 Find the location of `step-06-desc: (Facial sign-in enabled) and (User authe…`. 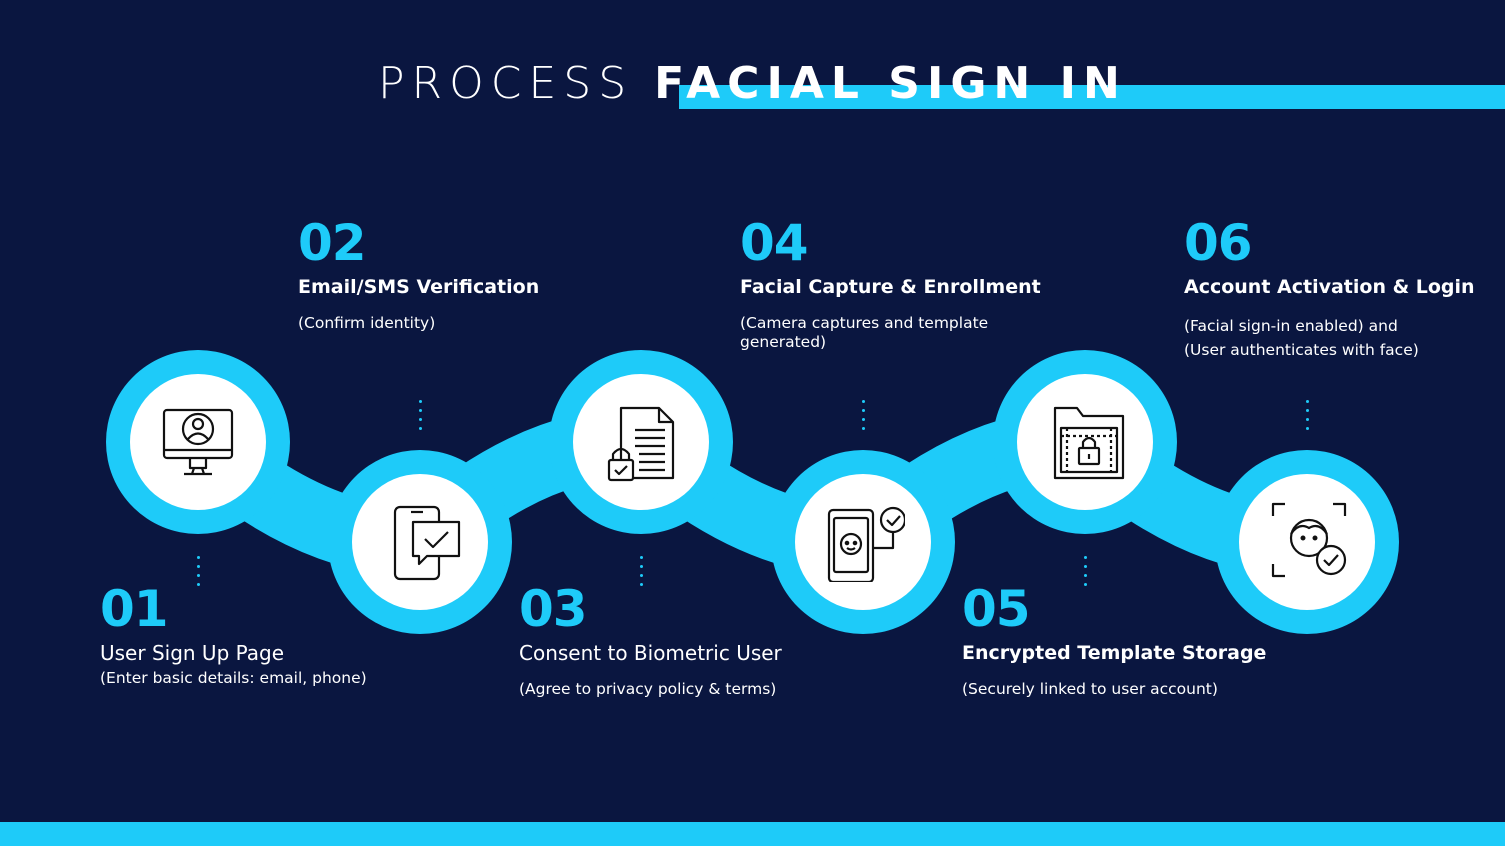

step-06-desc: (Facial sign-in enabled) and (User authe… is located at coordinates (1301, 338).